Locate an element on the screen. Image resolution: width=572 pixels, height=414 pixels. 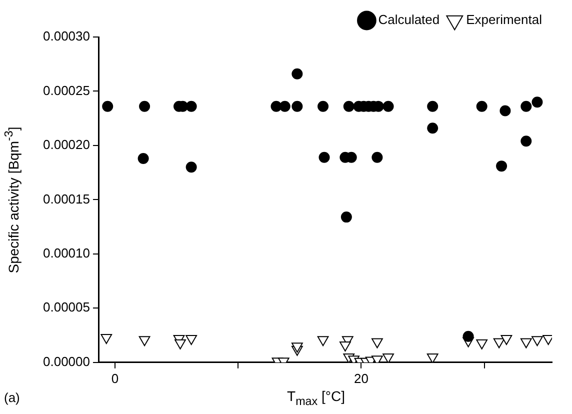
x-axis-title: T$_{max}$ [°C] is located at coordinates (316, 398).